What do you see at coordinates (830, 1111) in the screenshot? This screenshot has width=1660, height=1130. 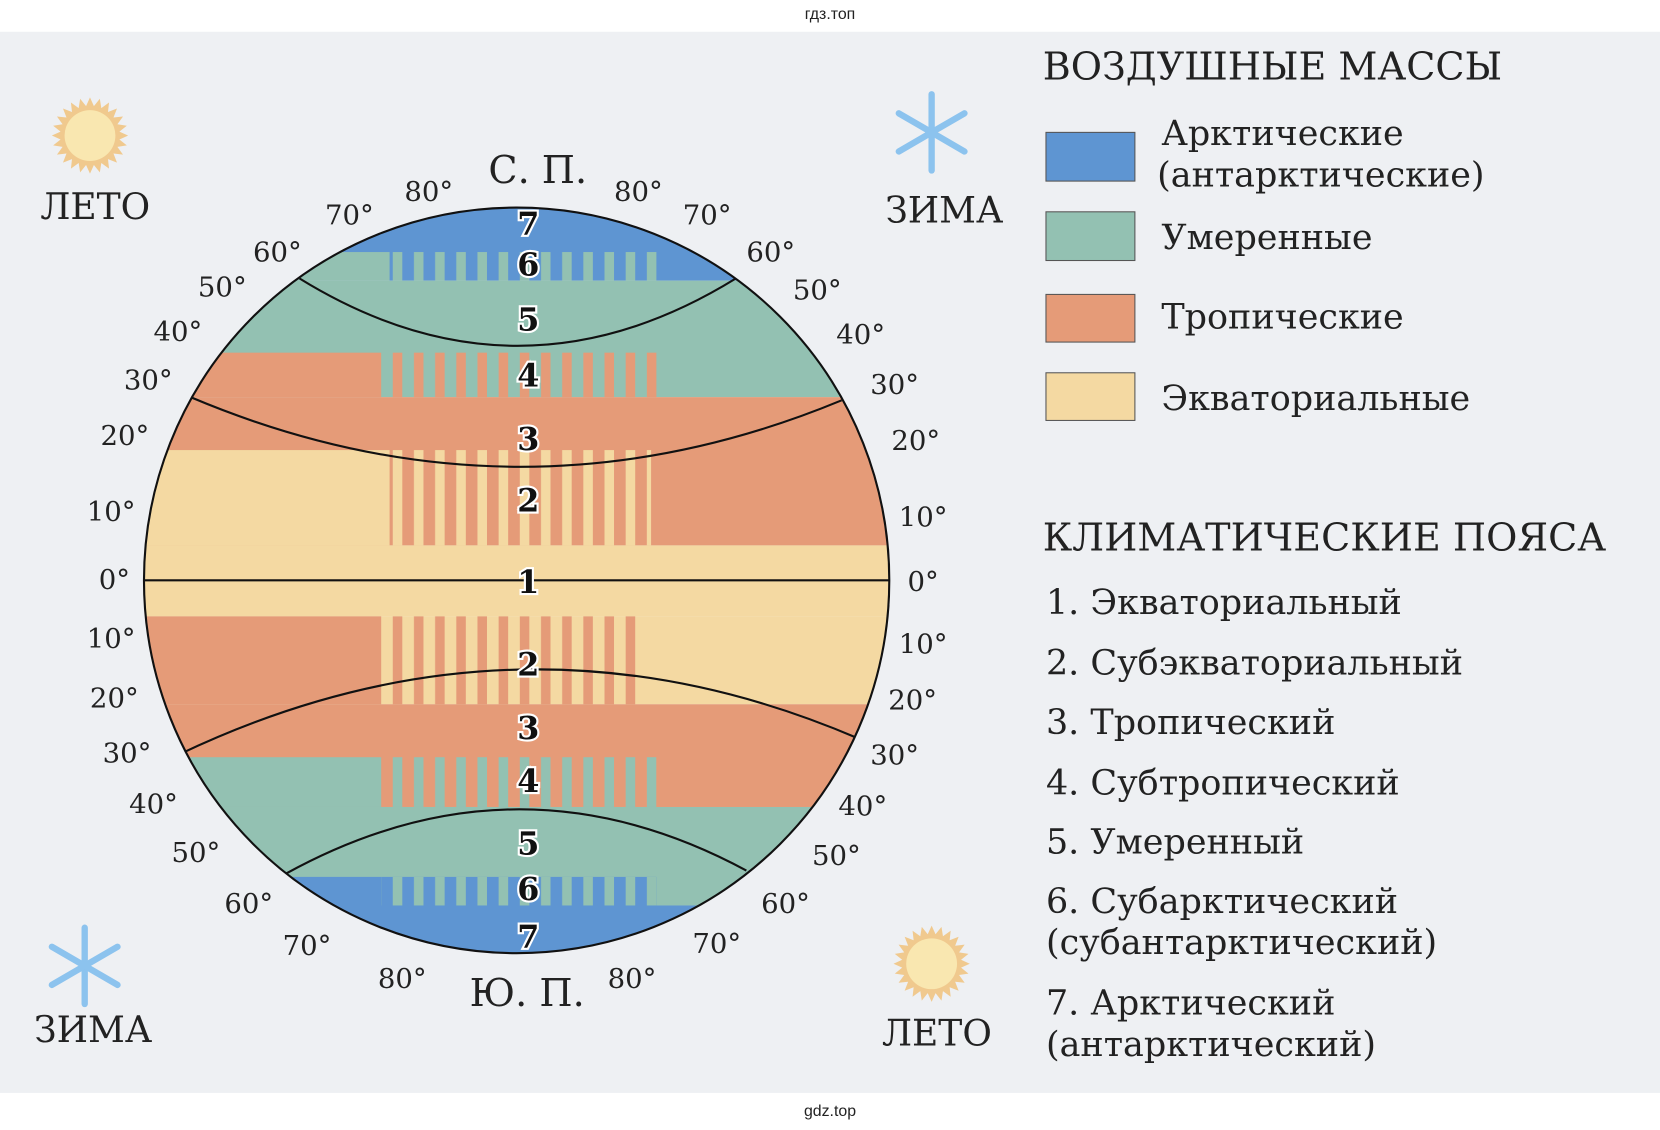 I see `watermark-bottom: gdz.top` at bounding box center [830, 1111].